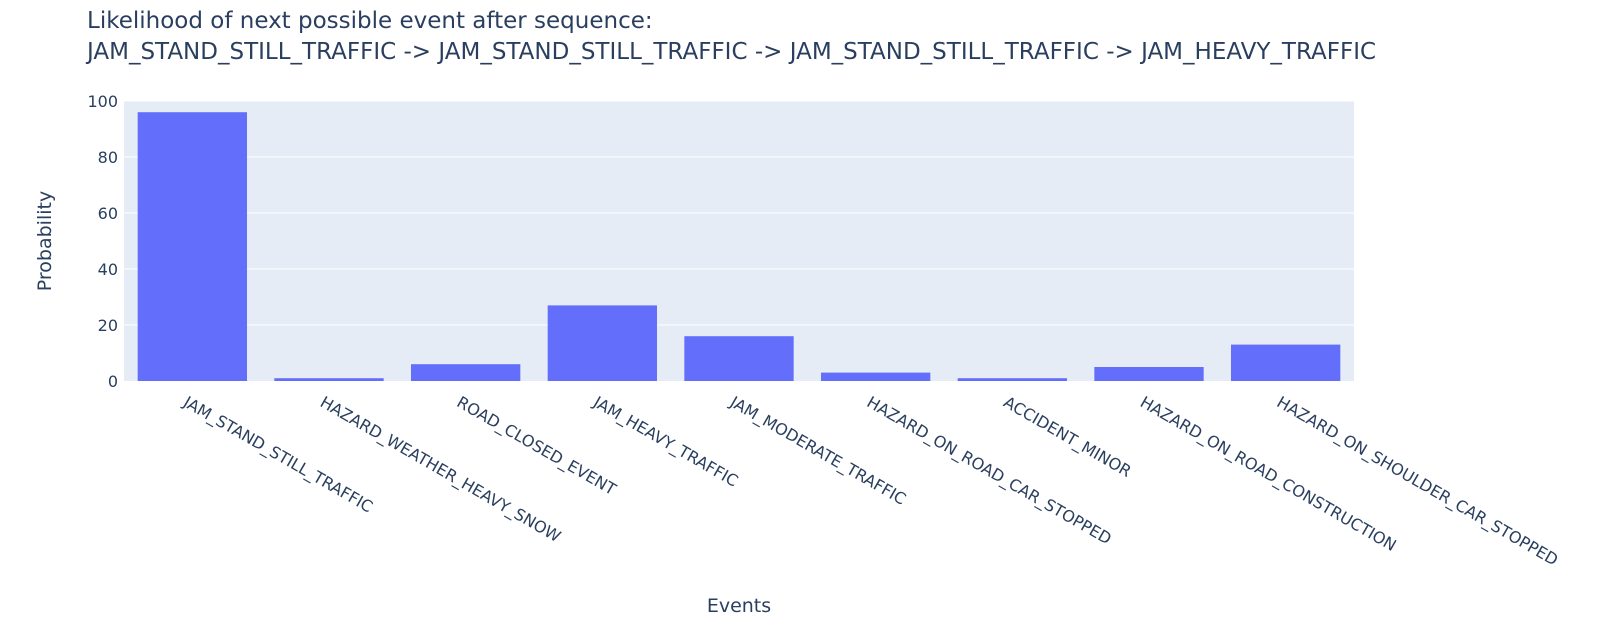  What do you see at coordinates (102, 241) in the screenshot?
I see `y-axis-ticks: 0 20 40 60 80 100` at bounding box center [102, 241].